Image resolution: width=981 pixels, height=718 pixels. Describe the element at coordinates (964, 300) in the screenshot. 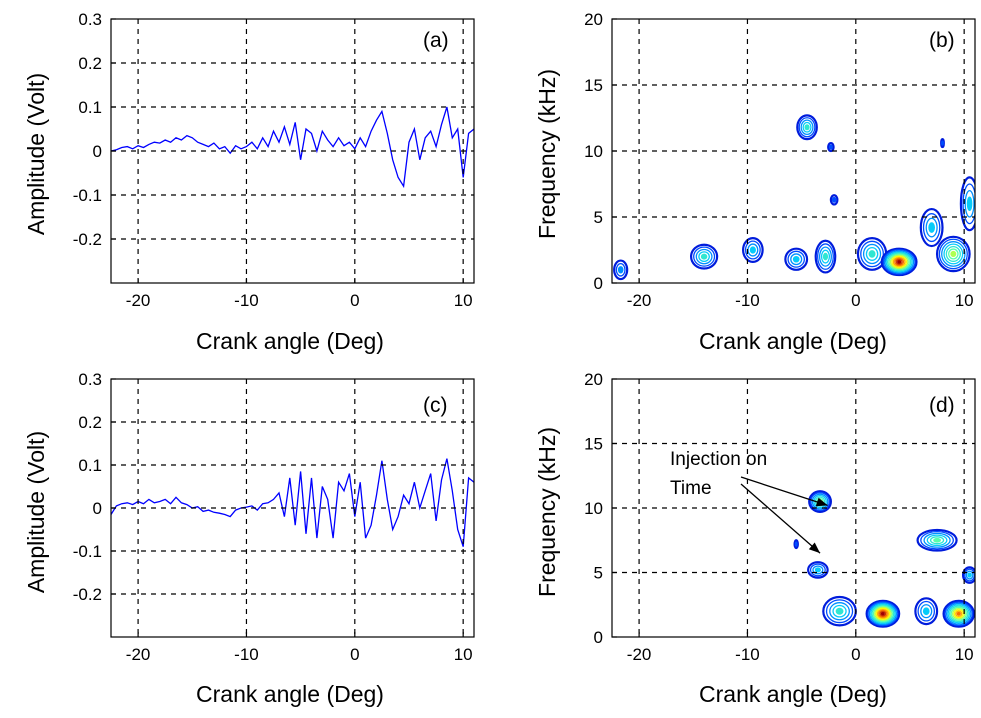

I see `panel-b-xtick-label: 10` at that location.